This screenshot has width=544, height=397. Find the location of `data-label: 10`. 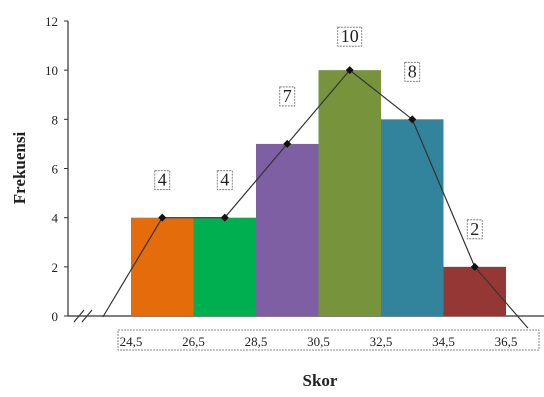

data-label: 10 is located at coordinates (350, 36).